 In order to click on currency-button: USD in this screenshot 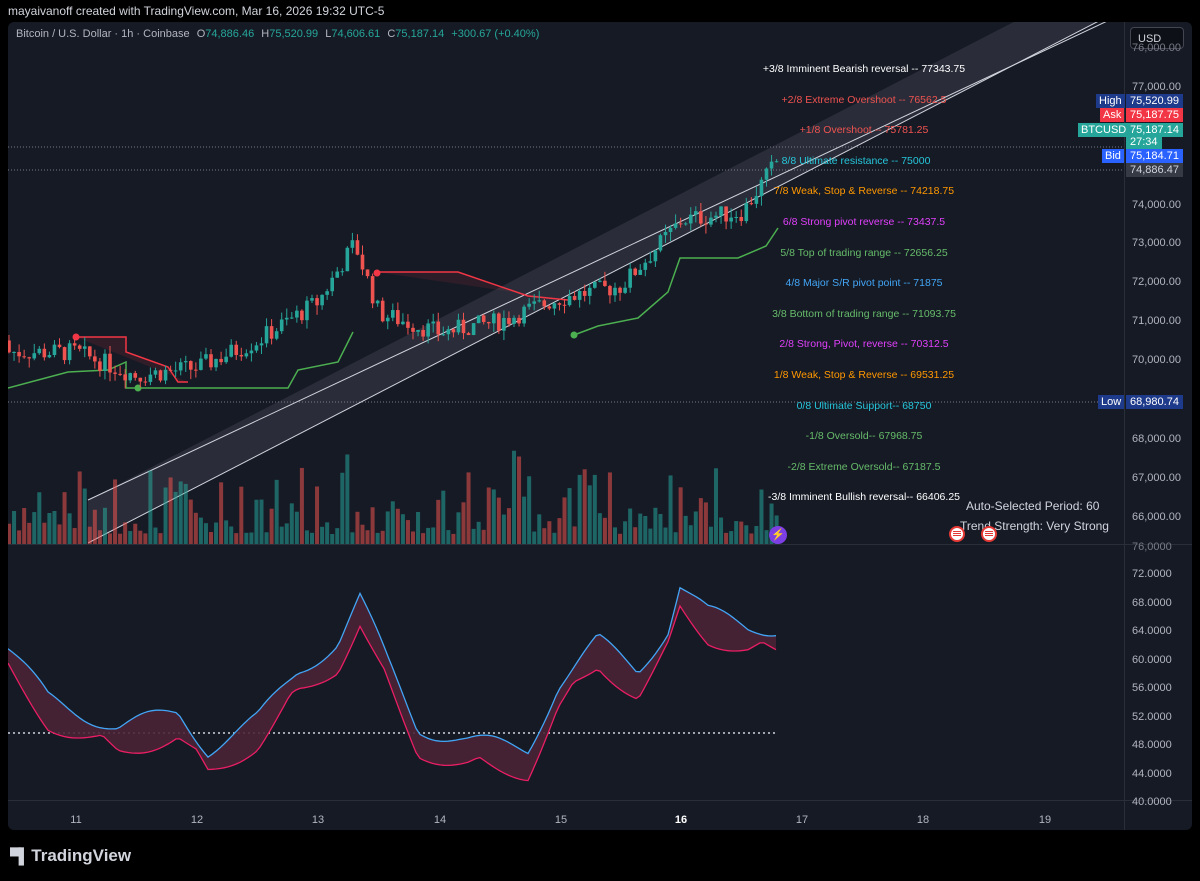, I will do `click(1157, 38)`.